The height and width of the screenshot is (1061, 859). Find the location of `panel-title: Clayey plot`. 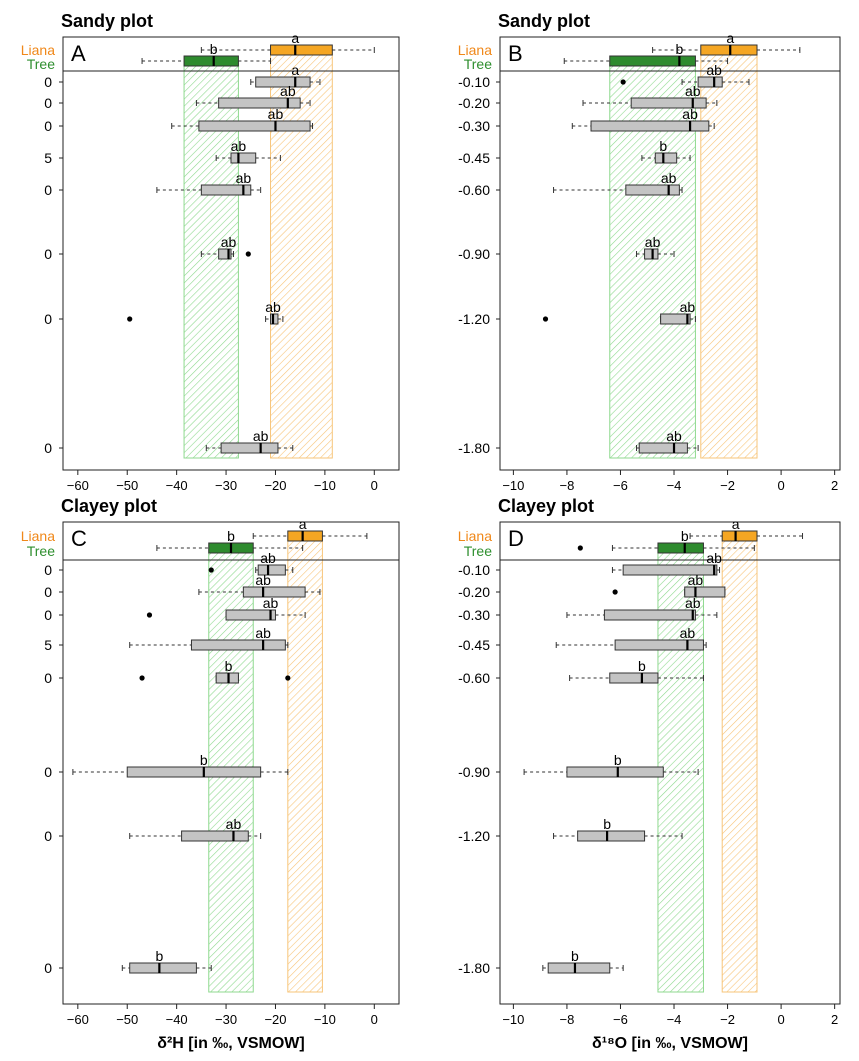

panel-title: Clayey plot is located at coordinates (109, 506).